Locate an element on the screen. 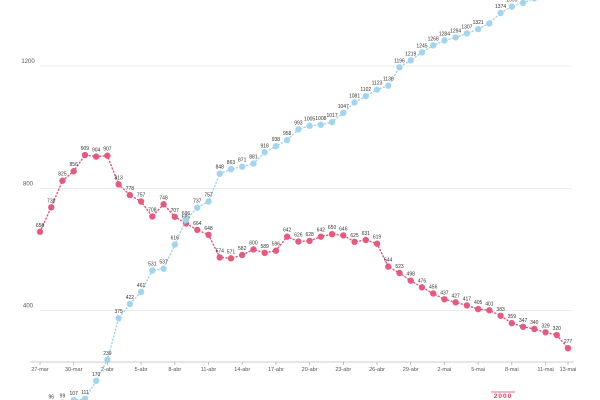  data-label: 1136 is located at coordinates (388, 80).